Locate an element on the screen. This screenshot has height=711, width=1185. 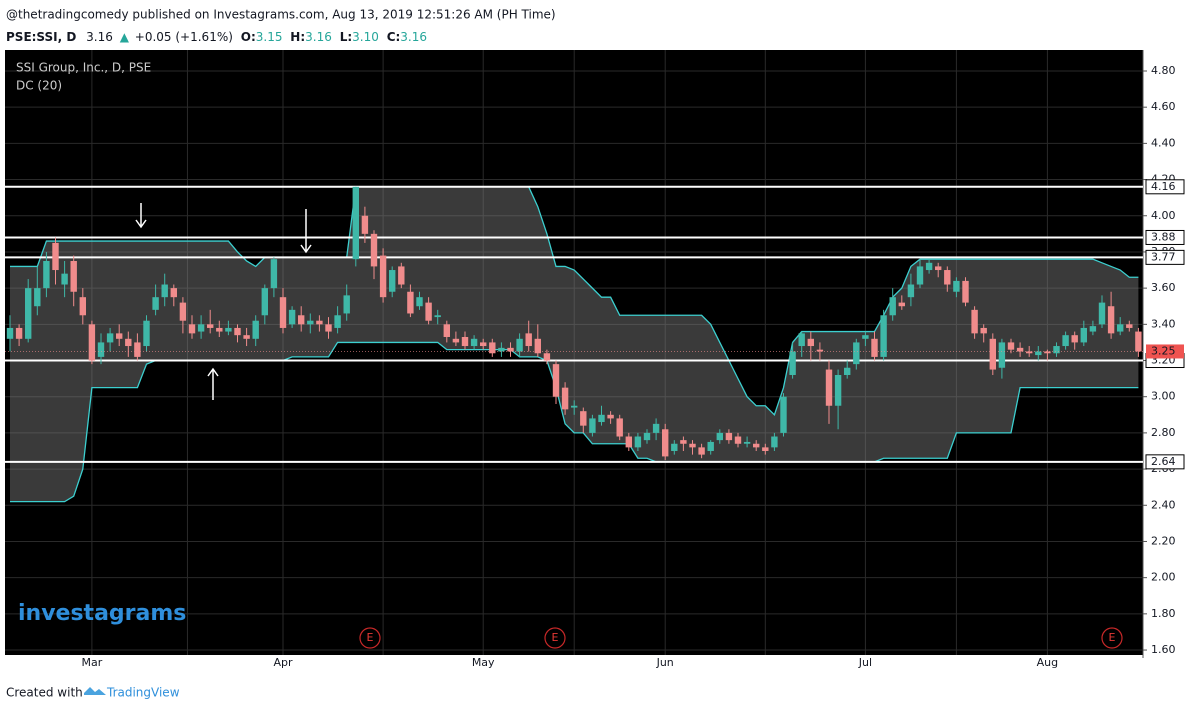
last: 3.16 is located at coordinates (99, 37).